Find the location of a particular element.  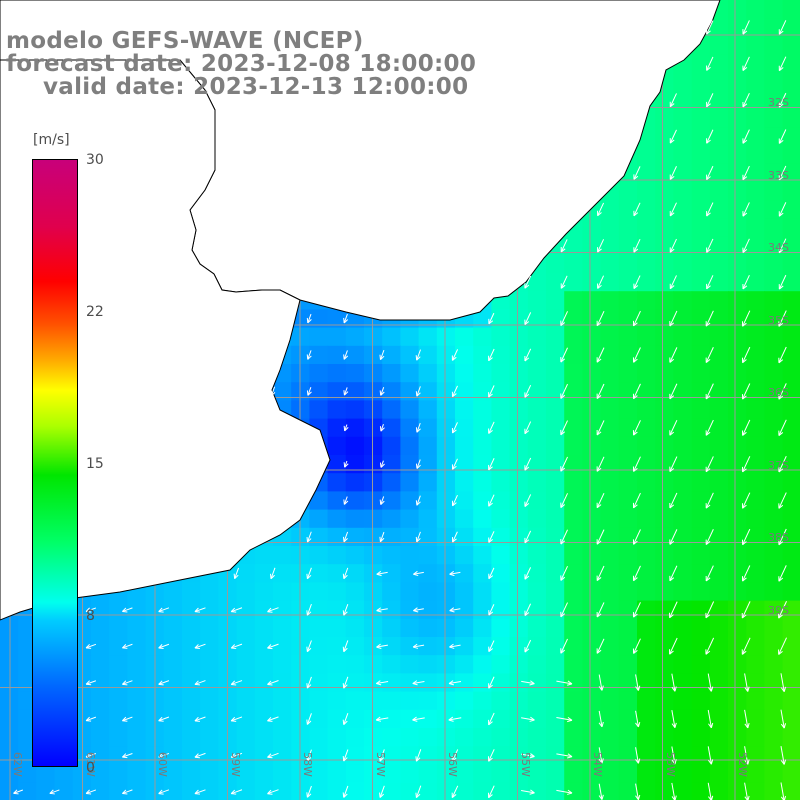

forecast-date-label: forecast date: 2023-12-08 18:00:00 is located at coordinates (241, 64).